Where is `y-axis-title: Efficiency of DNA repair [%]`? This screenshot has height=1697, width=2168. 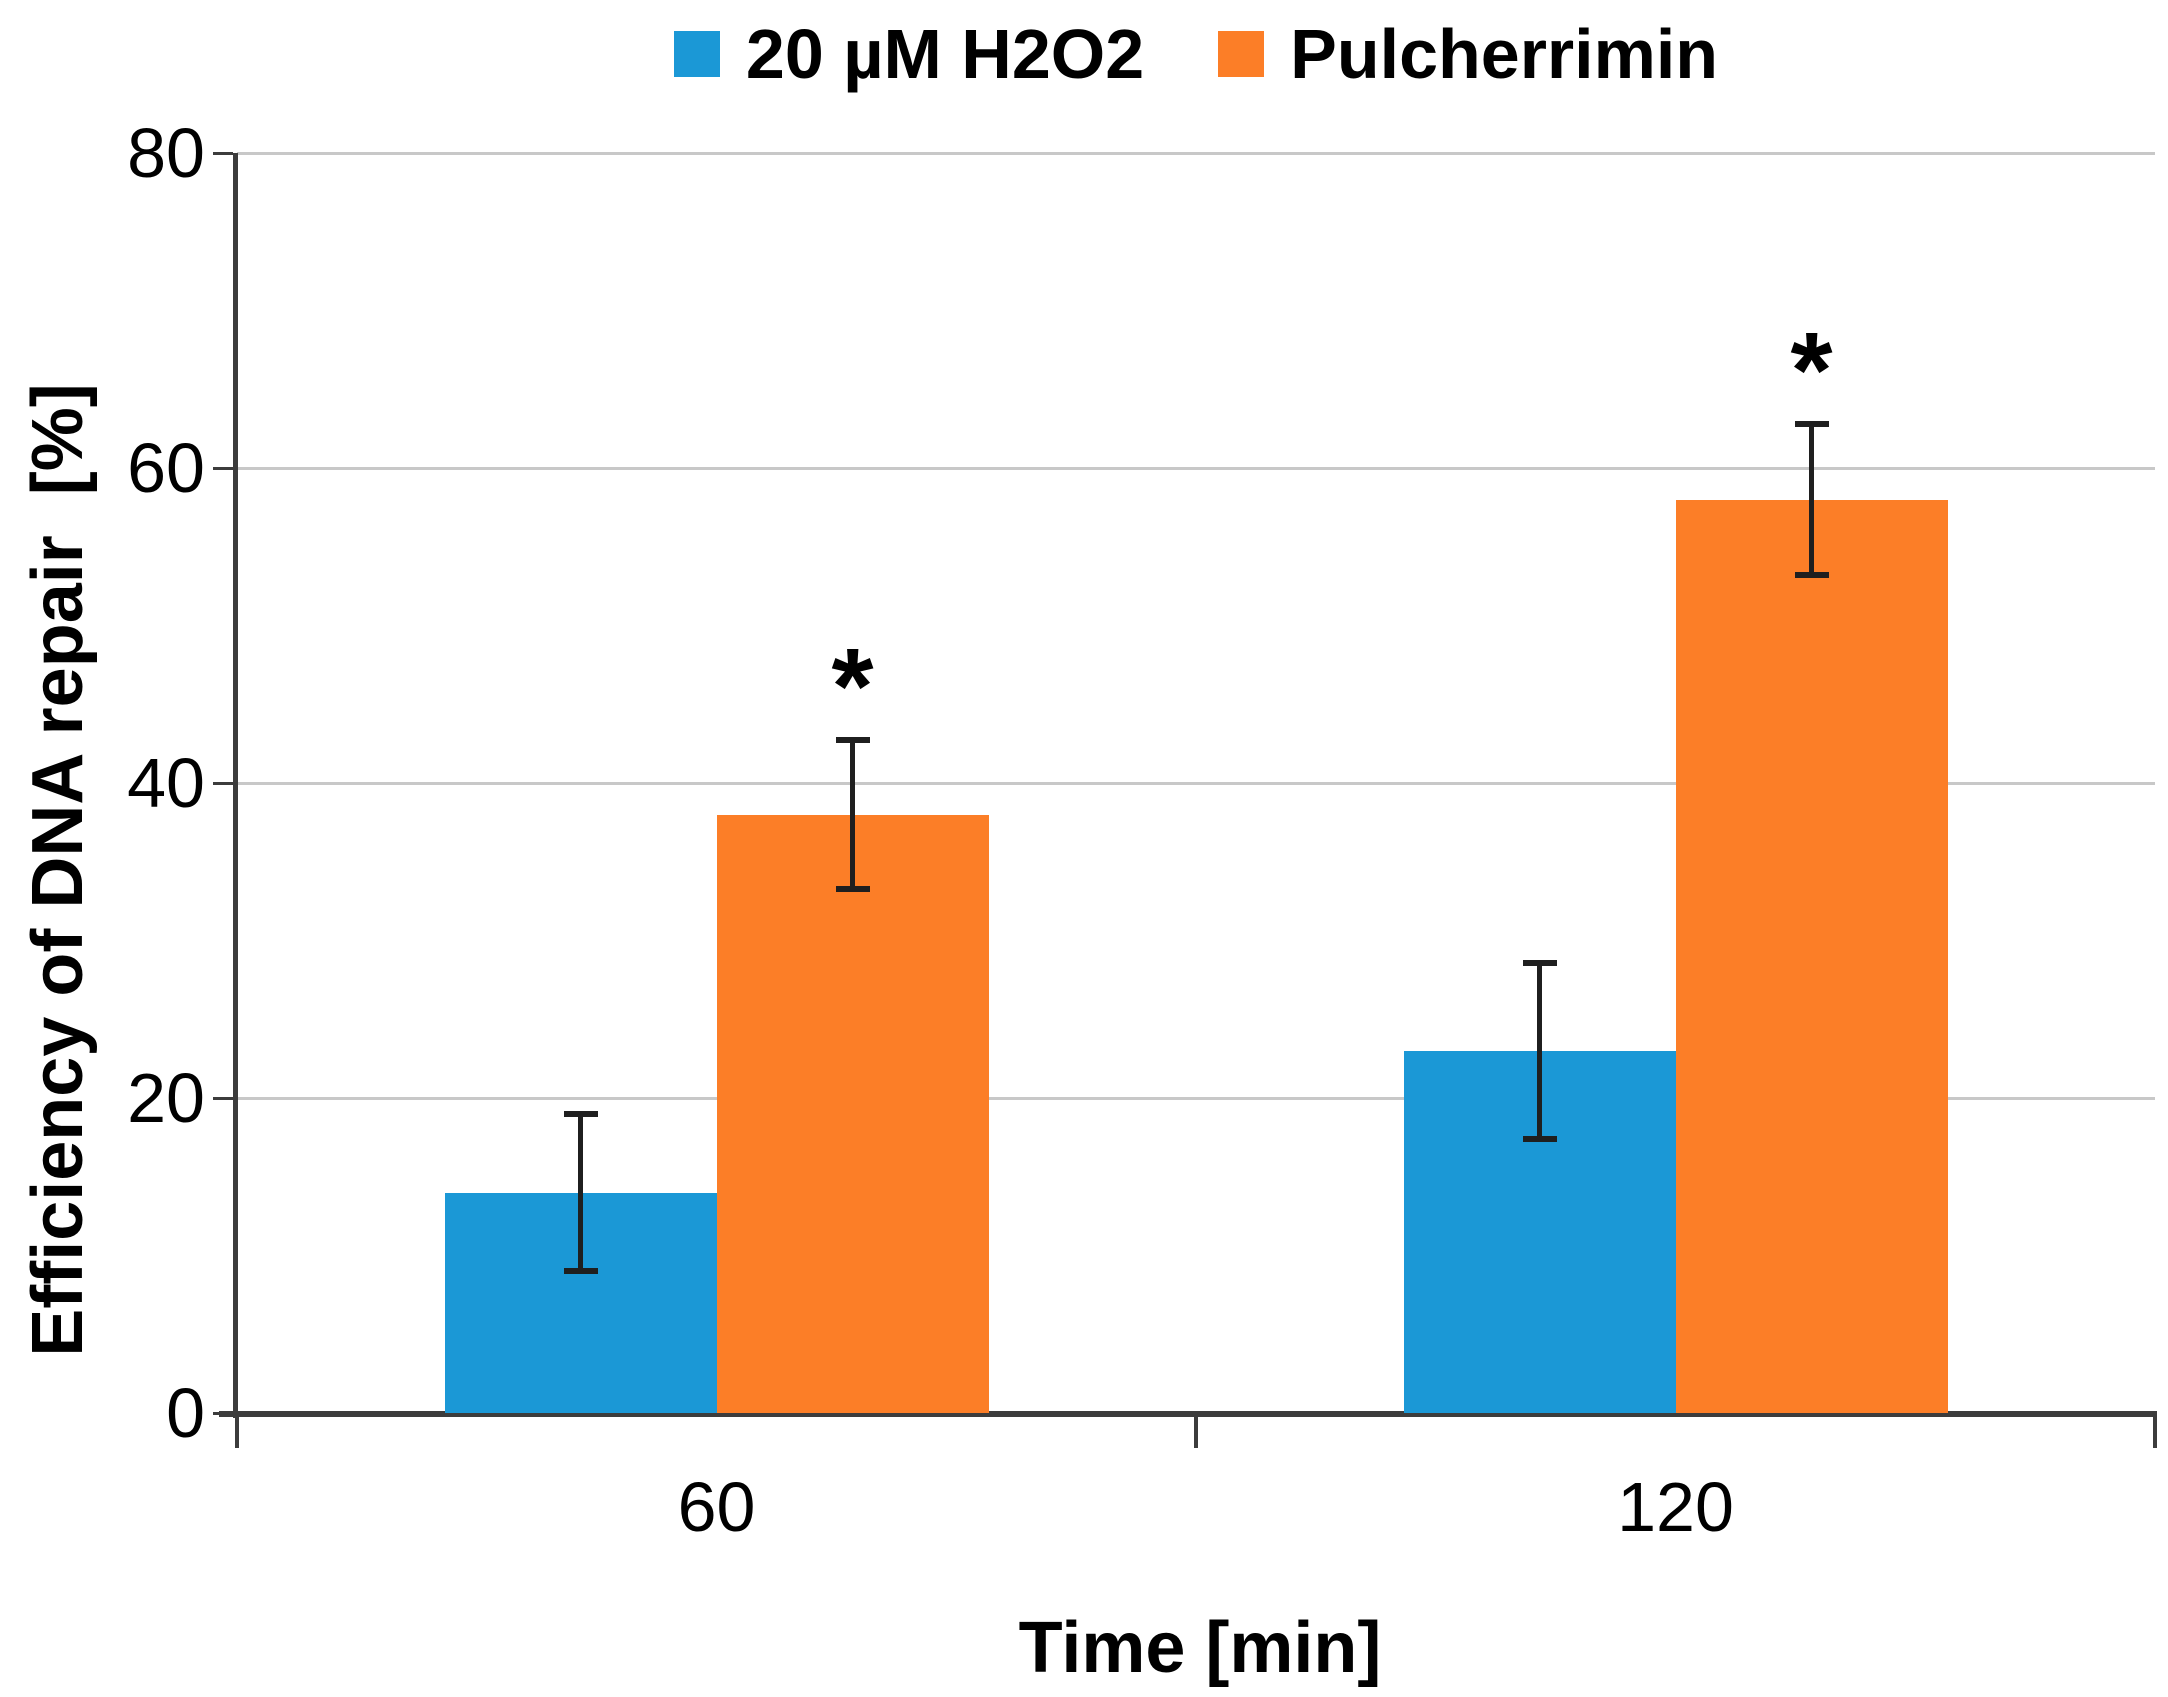 y-axis-title: Efficiency of DNA repair [%] is located at coordinates (58, 870).